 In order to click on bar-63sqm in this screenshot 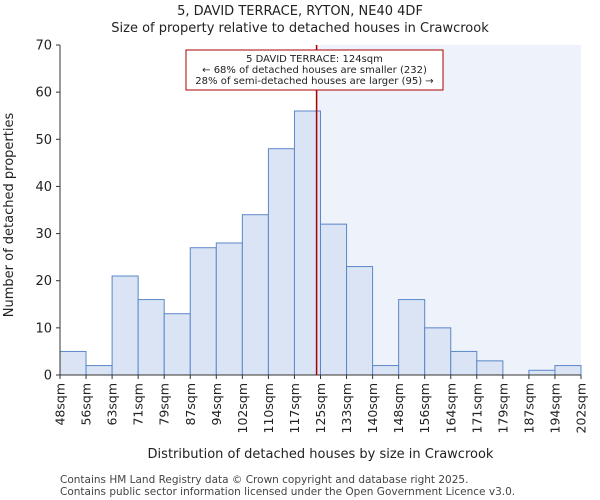, I will do `click(125, 325)`.